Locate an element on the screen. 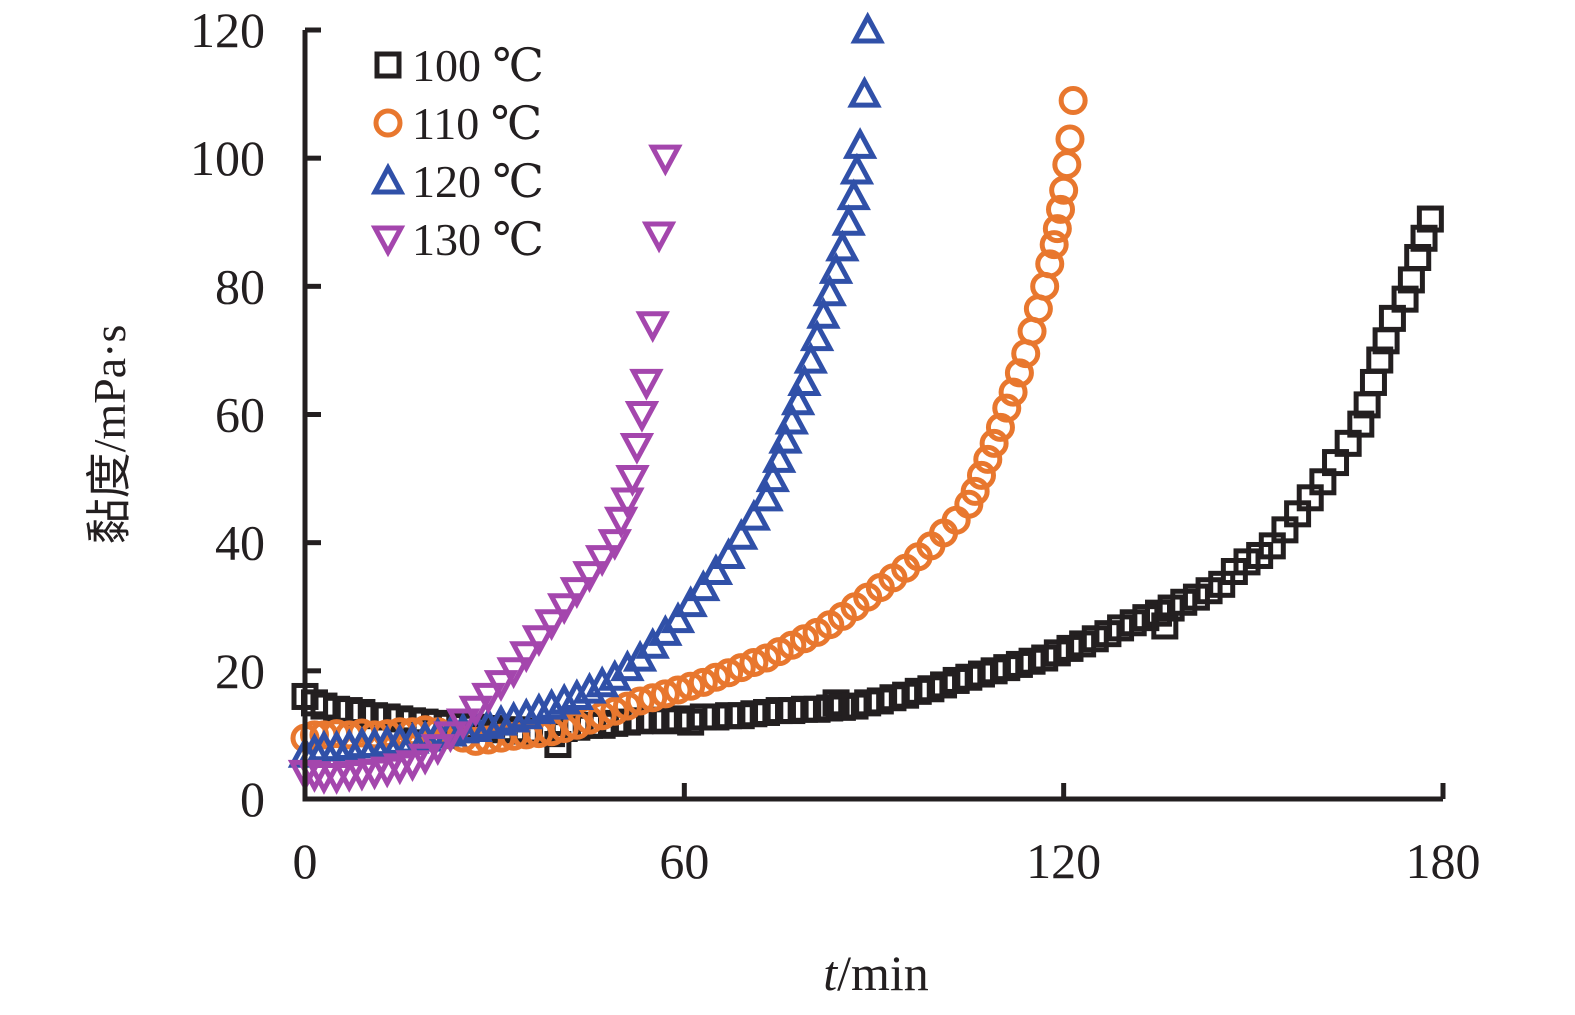  legend-label: 100 ℃ is located at coordinates (478, 65).